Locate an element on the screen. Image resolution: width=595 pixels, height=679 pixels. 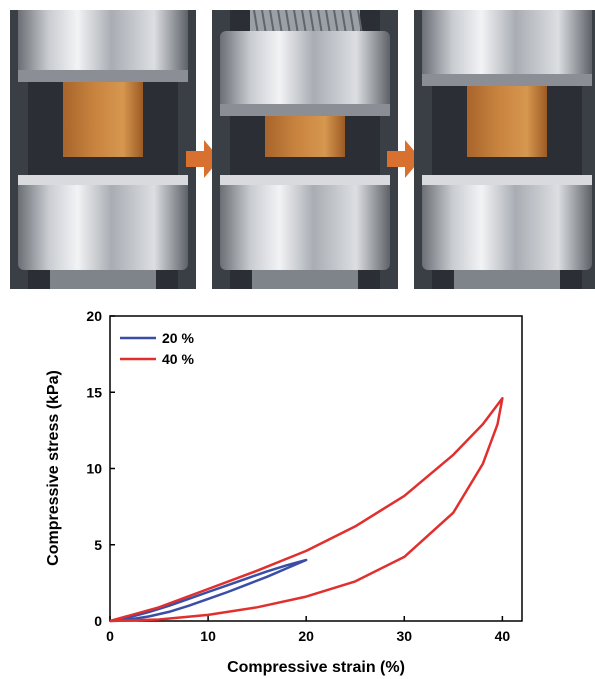
y-axis: 0 5 10 15 20 is located at coordinates (100, 468).